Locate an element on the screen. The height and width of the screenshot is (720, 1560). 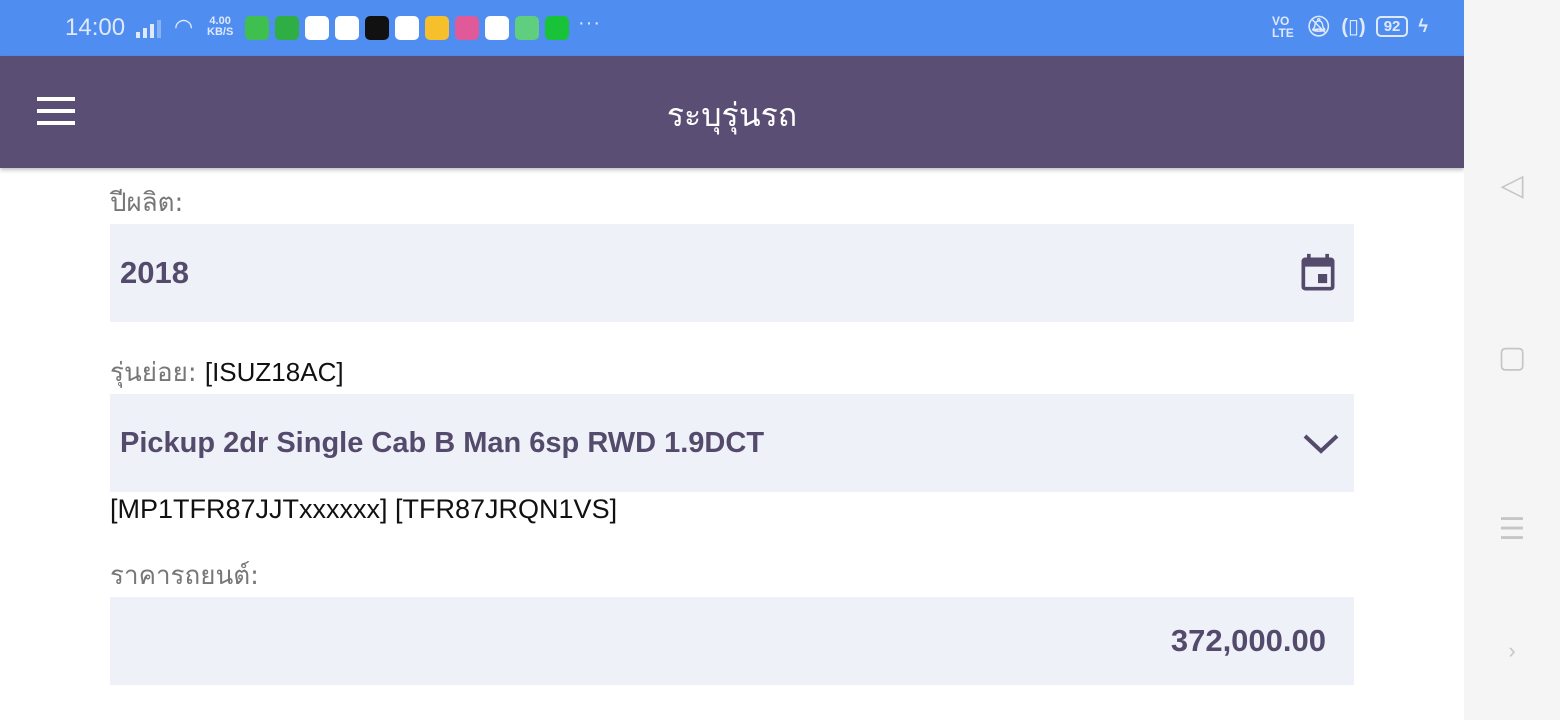
network-speed: 4.00 KB/S is located at coordinates (220, 27).